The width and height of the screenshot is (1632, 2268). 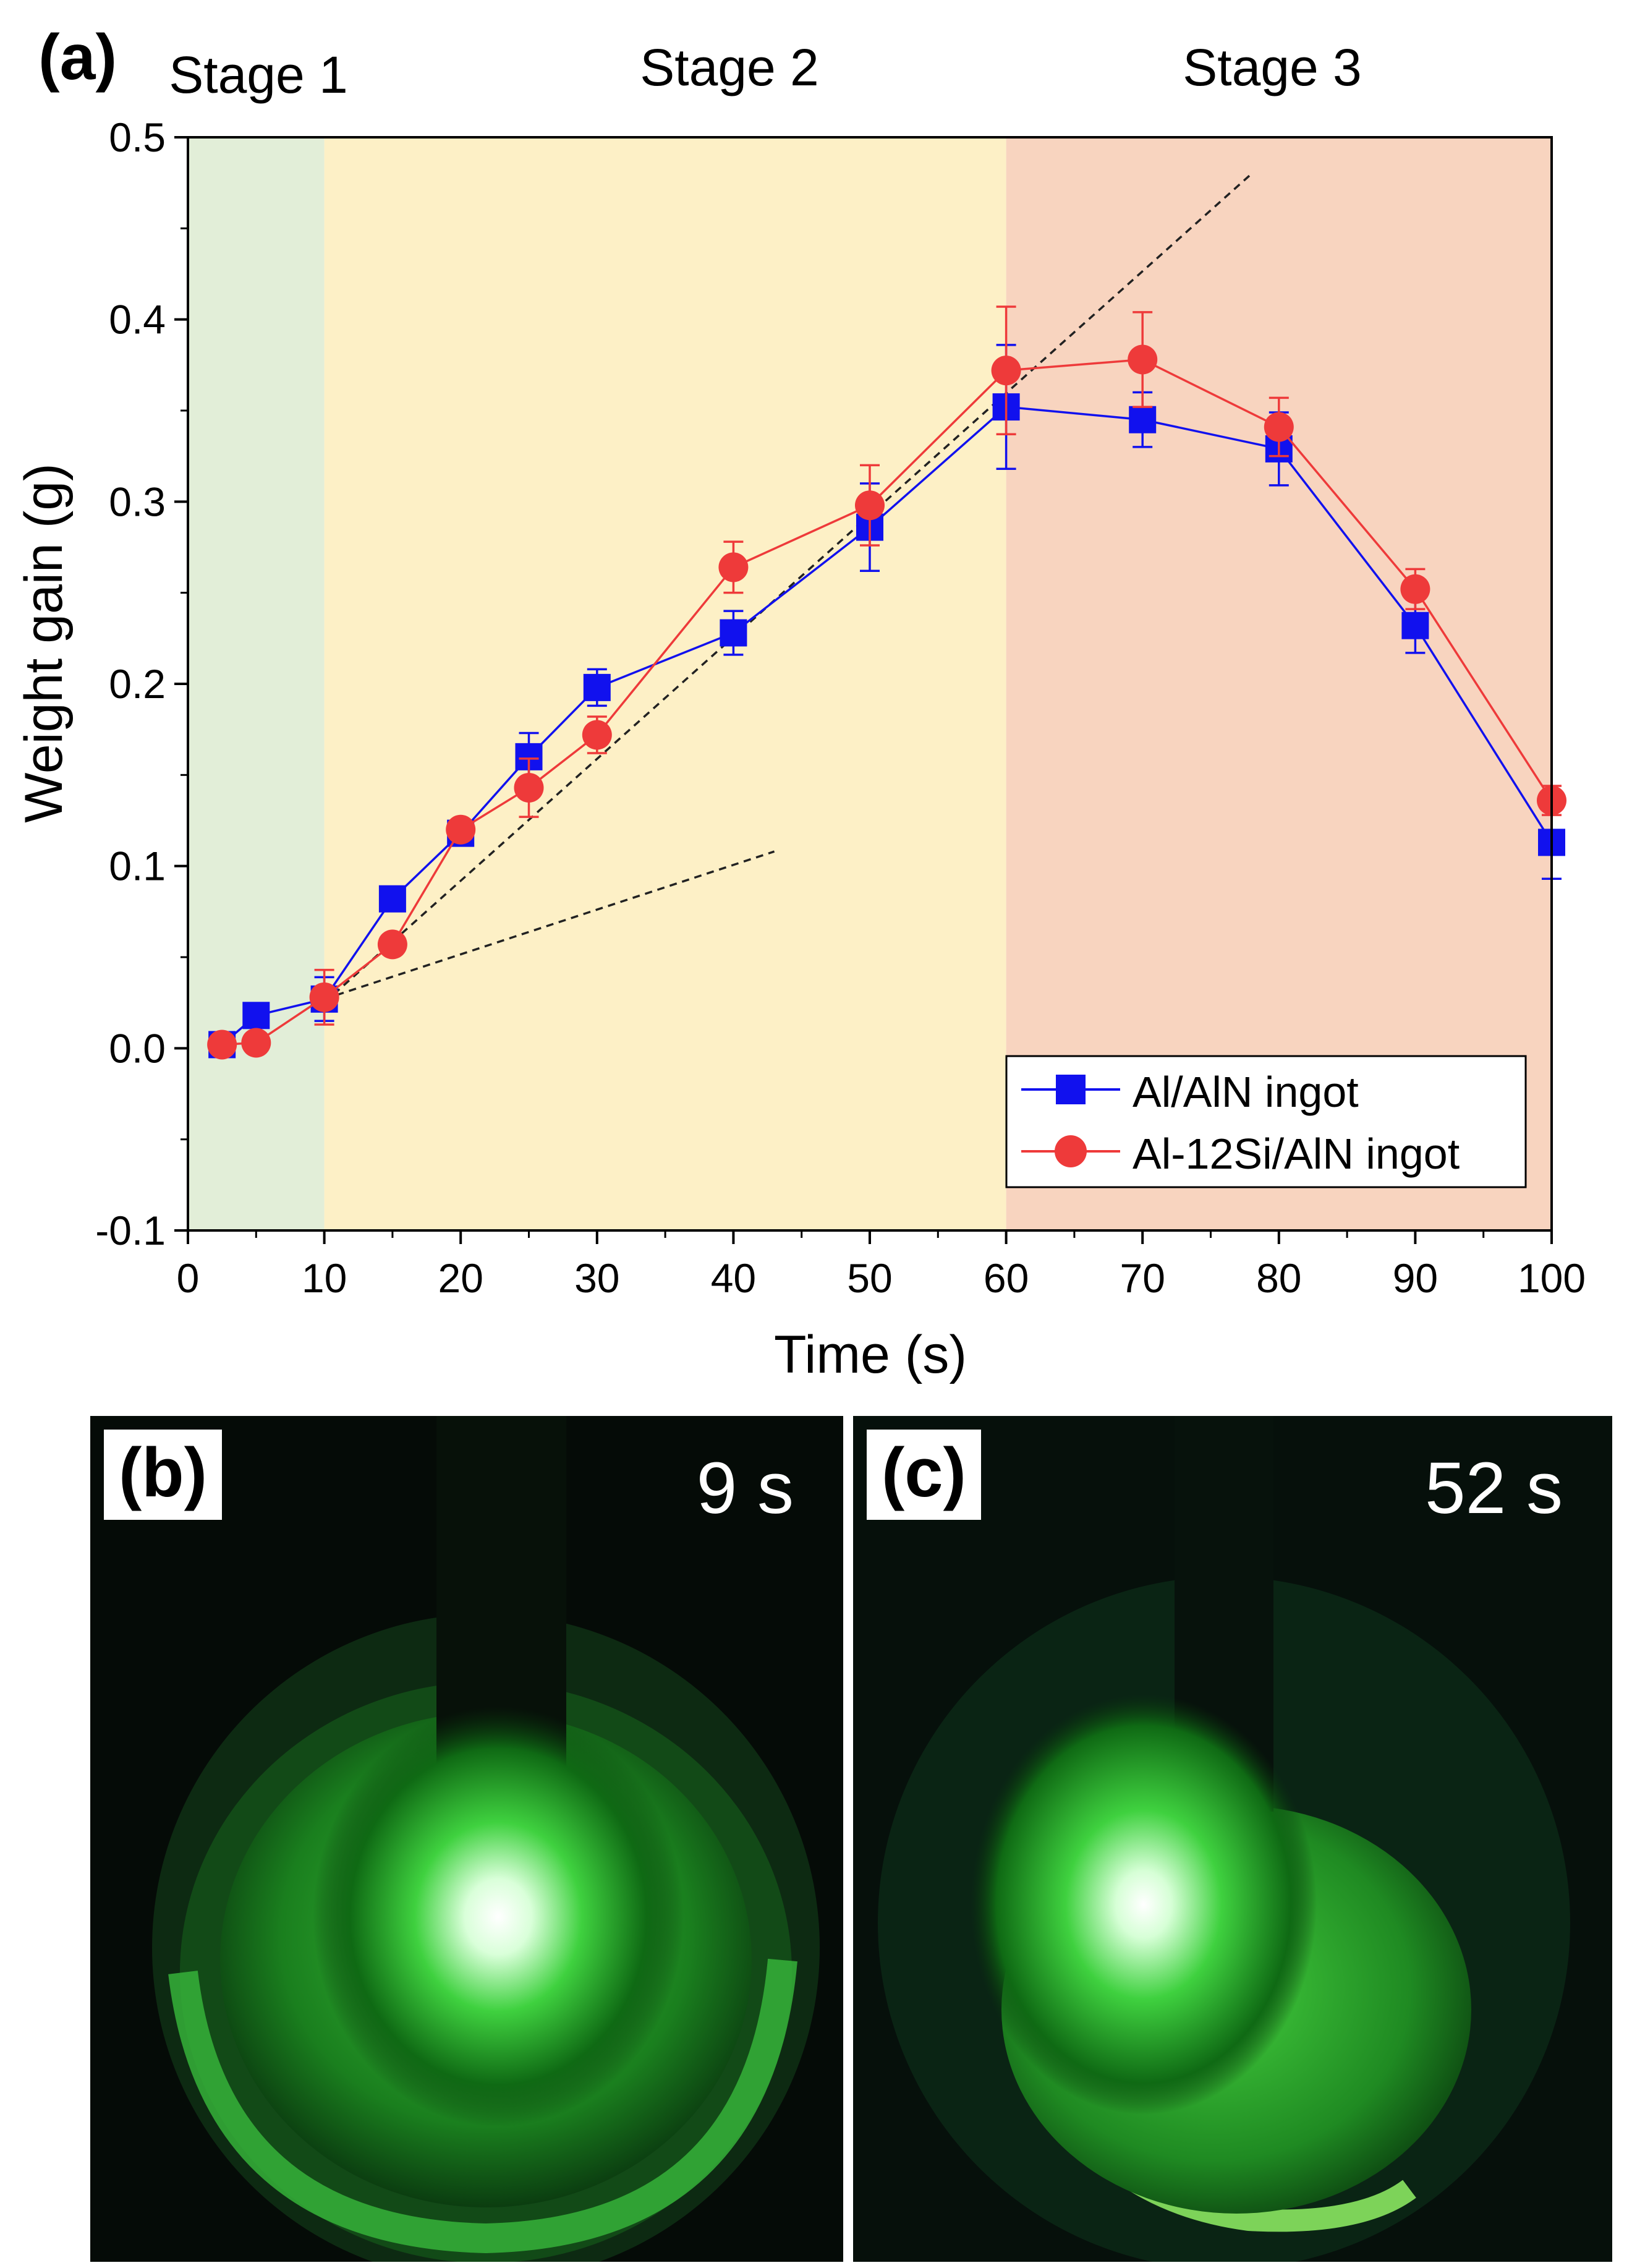 I want to click on x-tick-label: 20, so click(x=461, y=1278).